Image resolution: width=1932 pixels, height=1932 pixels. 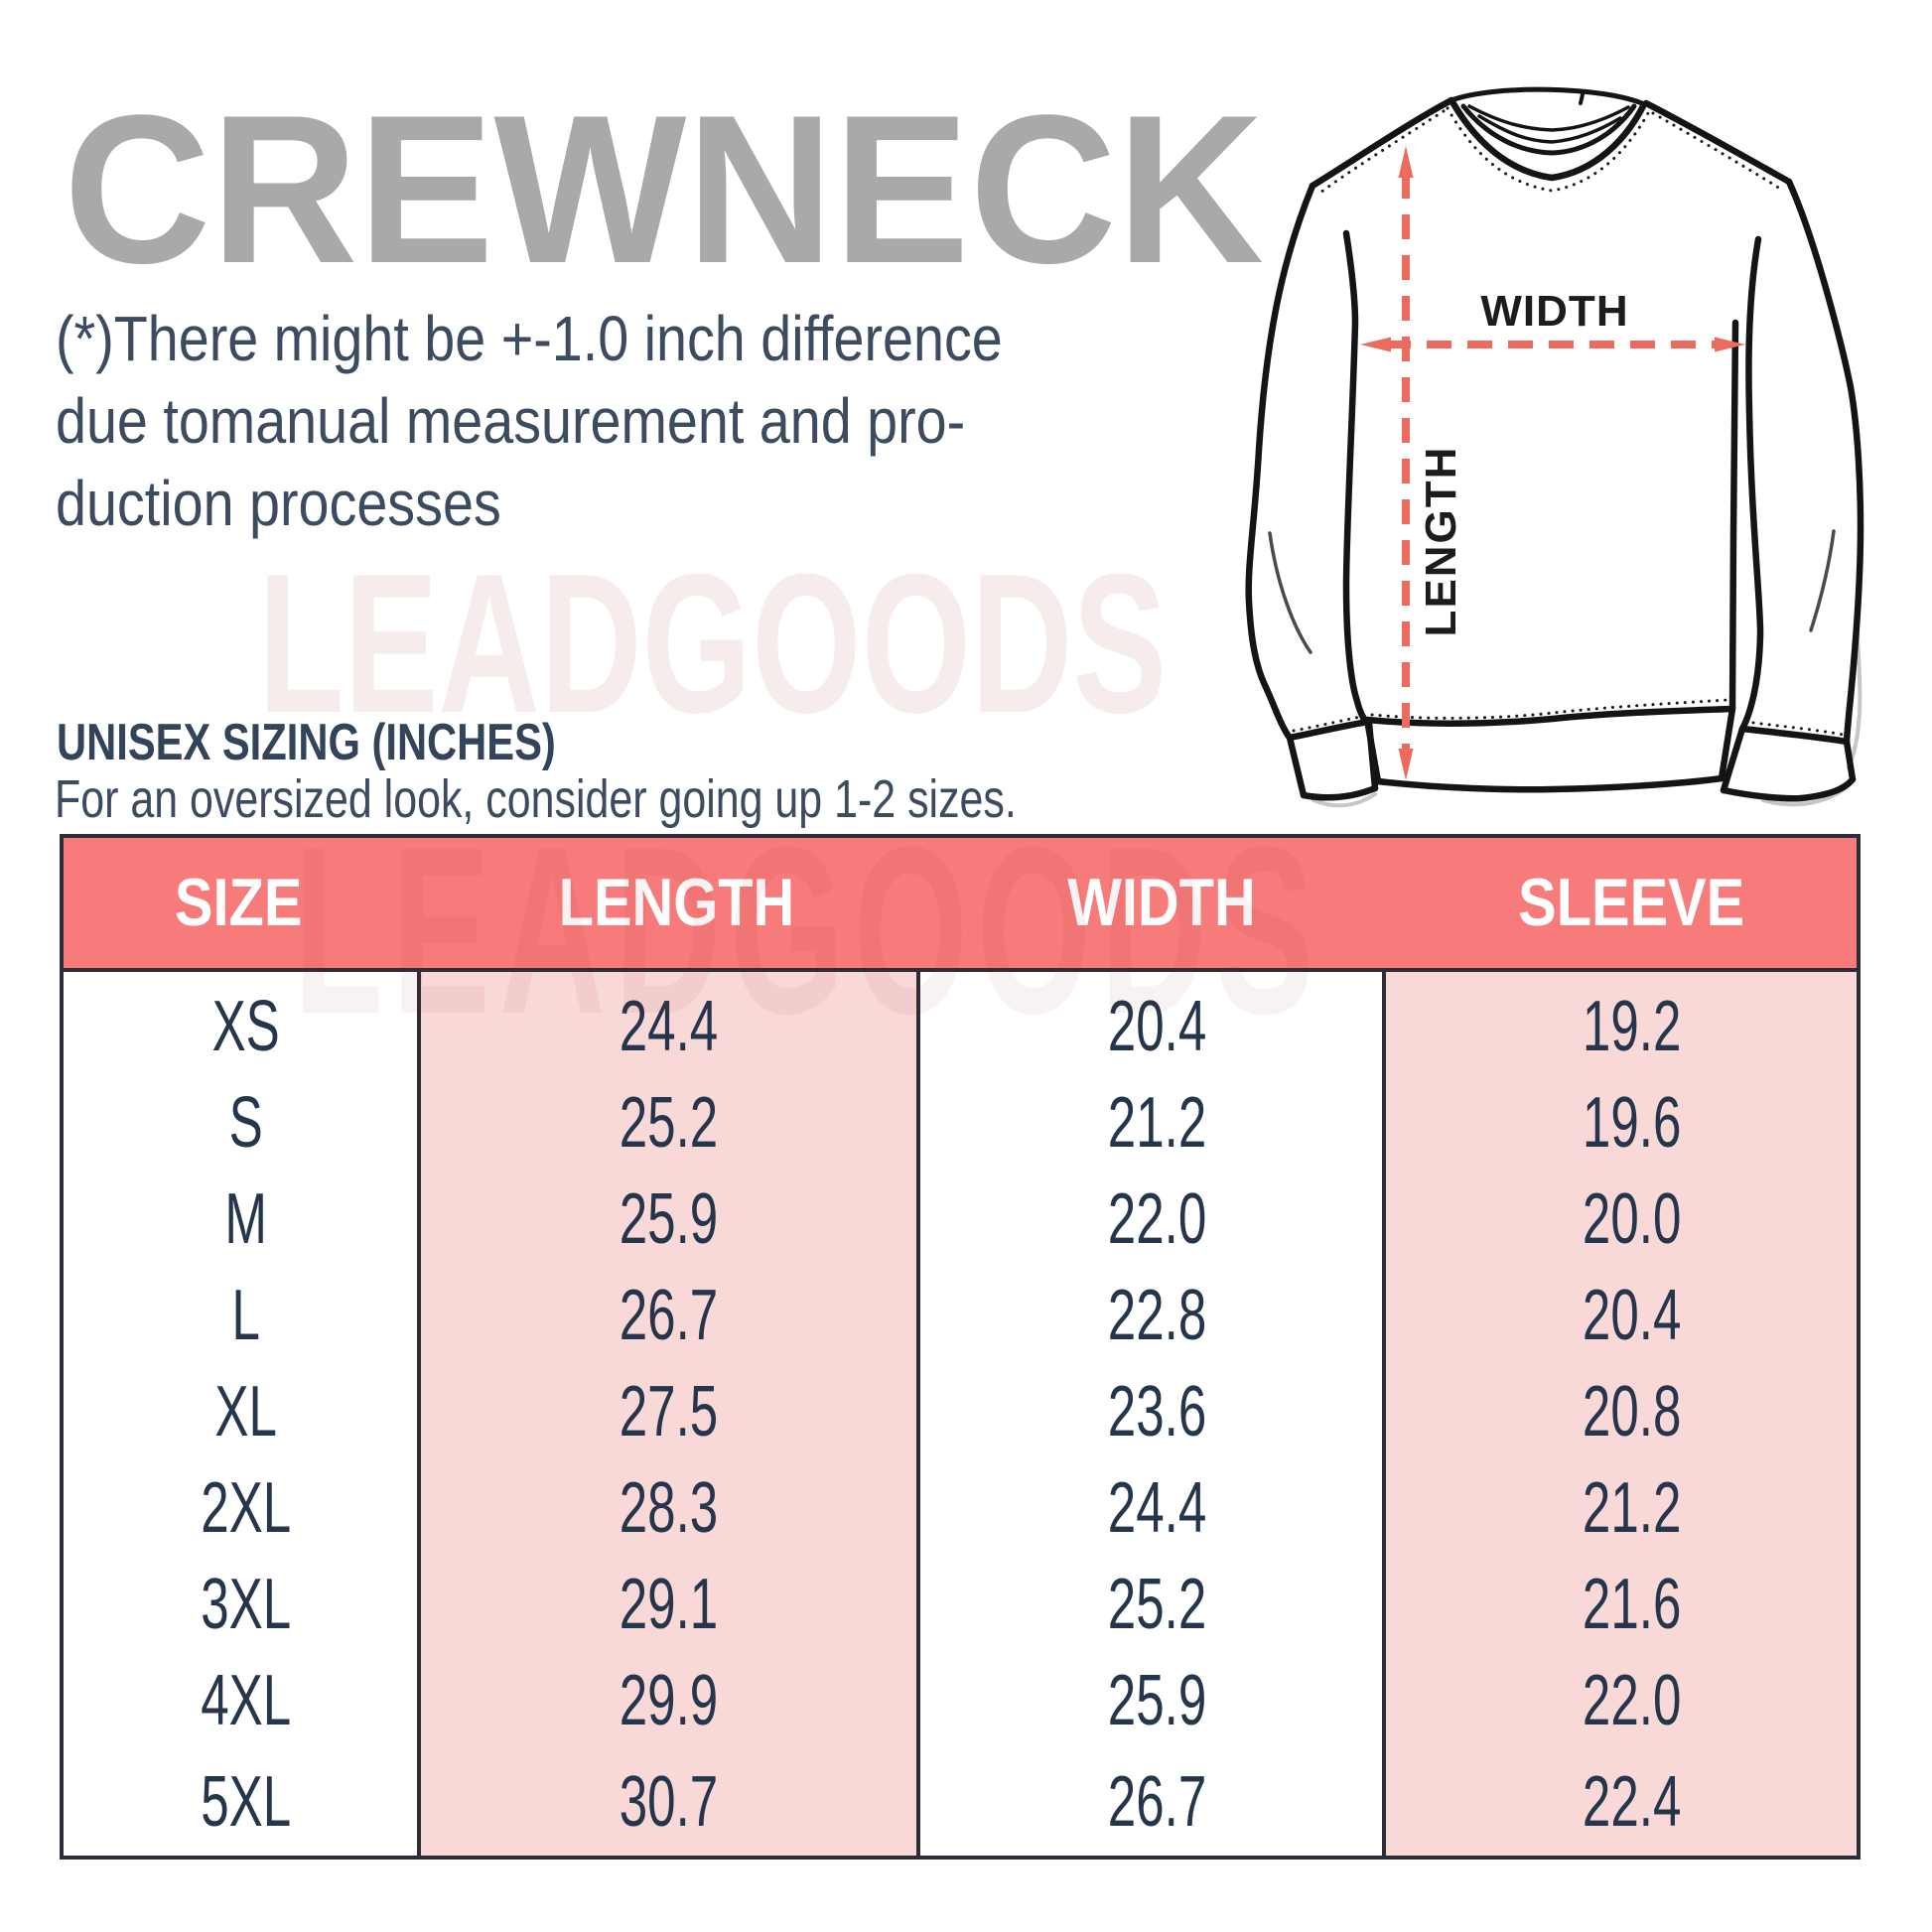 I want to click on svg-text: WIDTH, so click(x=1554, y=312).